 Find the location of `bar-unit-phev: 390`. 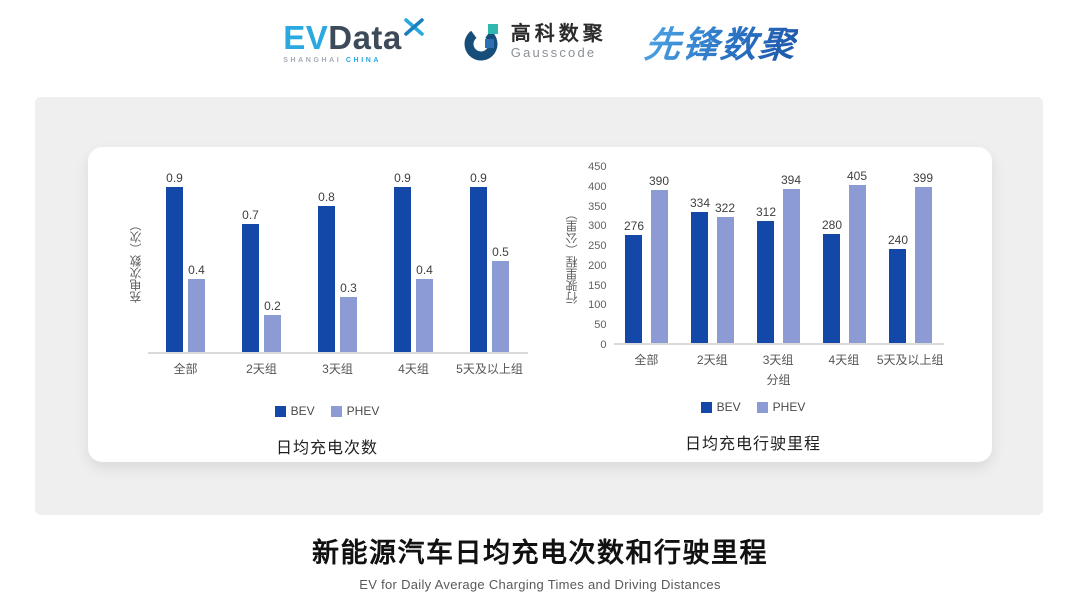

bar-unit-phev: 390 is located at coordinates (659, 255).